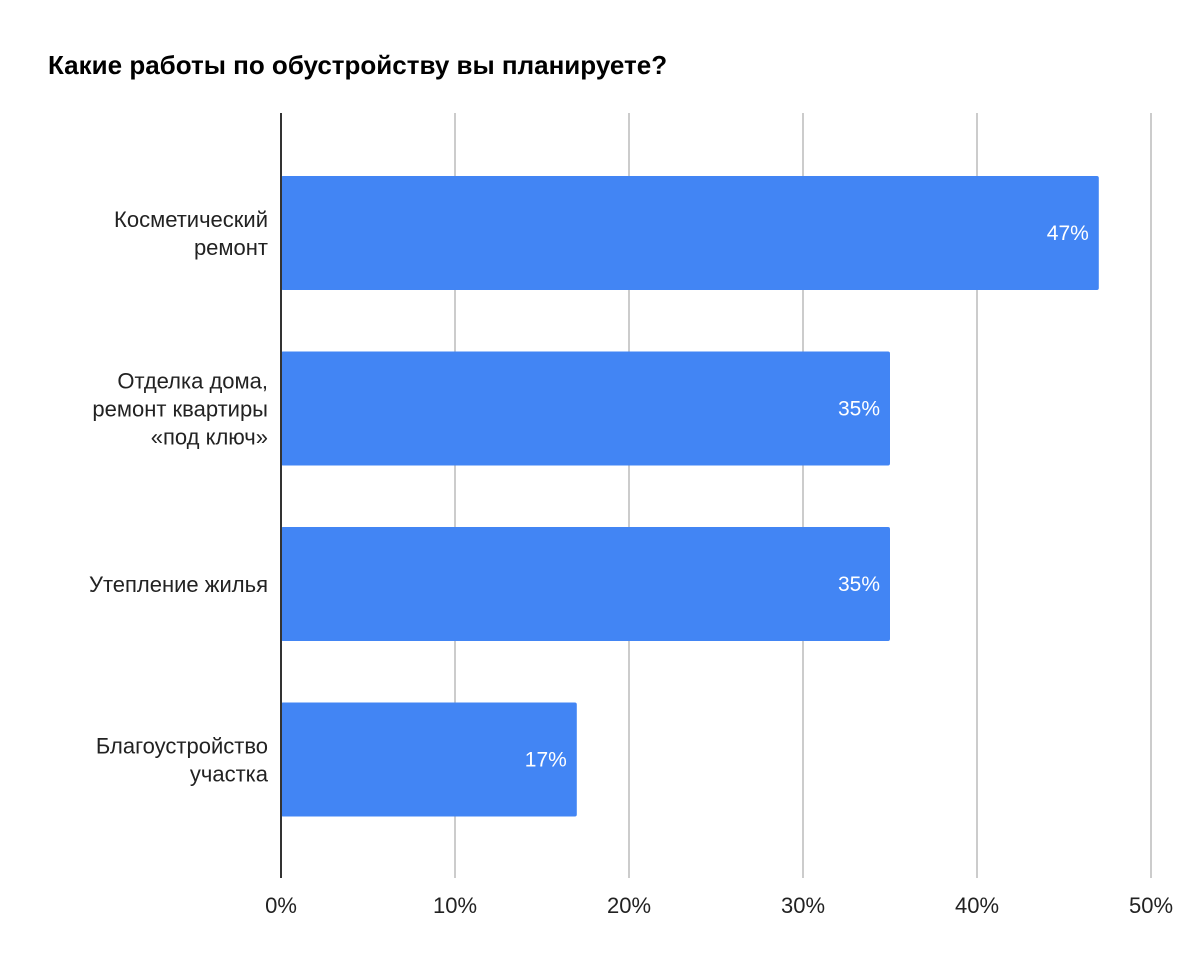  I want to click on data-label: 17%, so click(546, 760).